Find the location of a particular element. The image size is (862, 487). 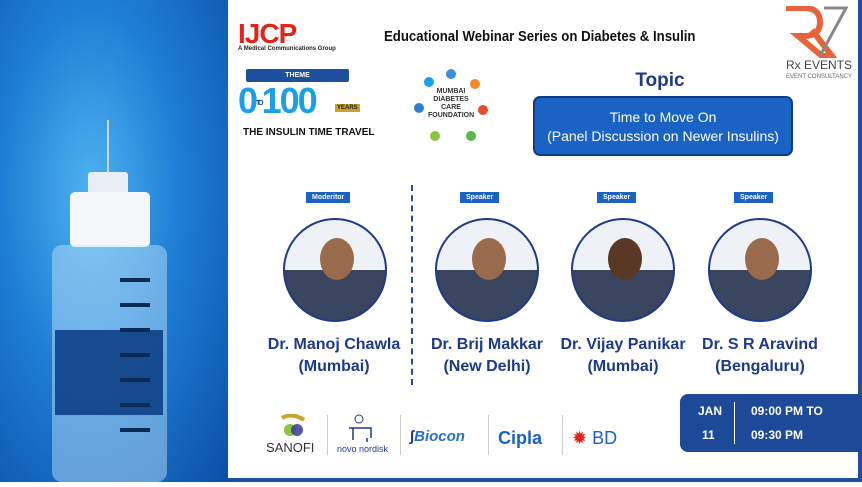

speaker-name: Dr. Manoj Chawla (Mumbai) is located at coordinates (334, 355).